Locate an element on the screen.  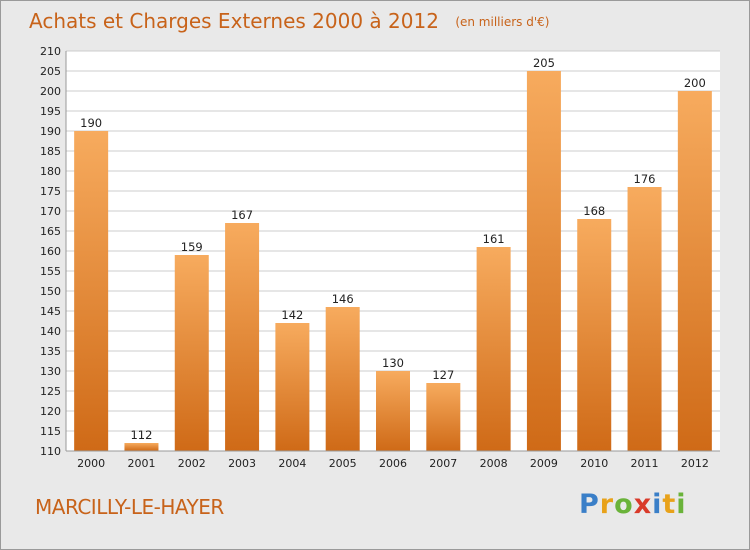
x-tick-label-2009: 2009 is located at coordinates (544, 463).